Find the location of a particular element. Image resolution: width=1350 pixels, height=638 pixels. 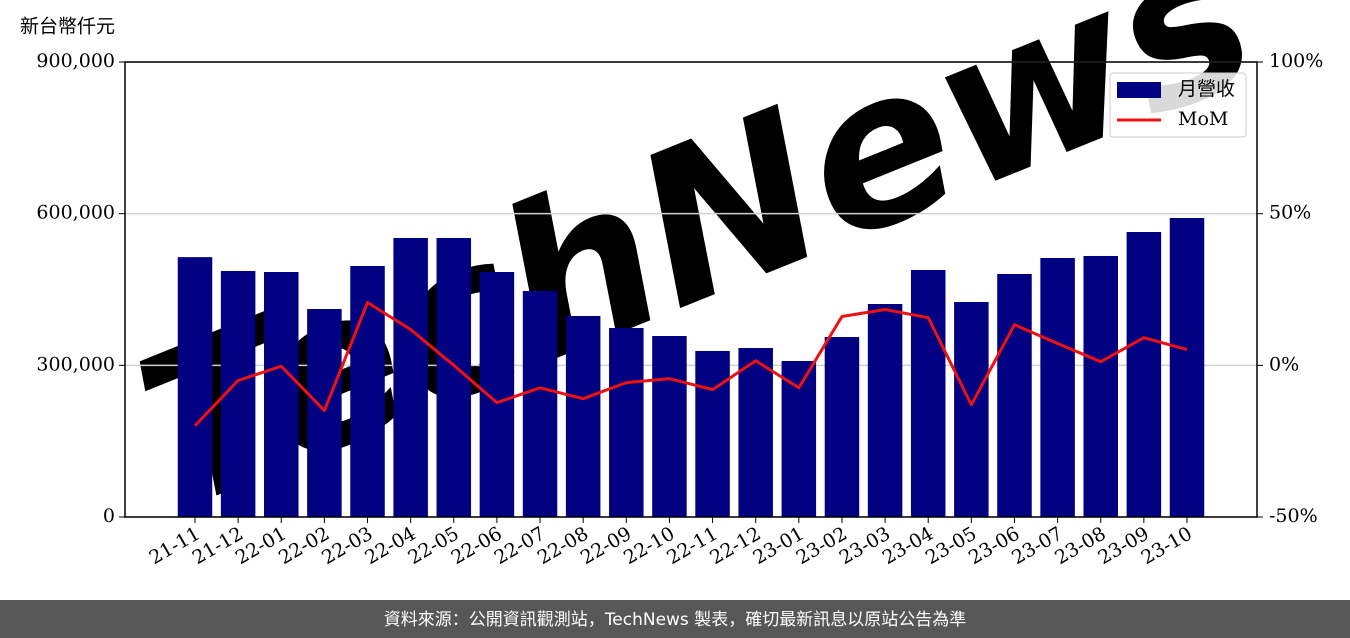

y-axis-title: 新台幣仟元 is located at coordinates (67, 27).